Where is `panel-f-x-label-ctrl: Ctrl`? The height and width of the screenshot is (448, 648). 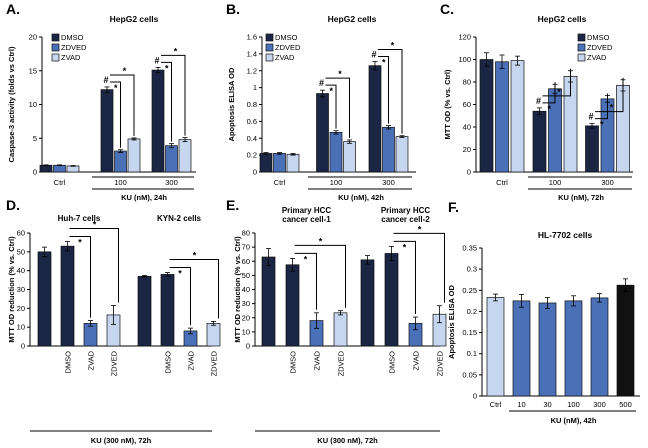 panel-f-x-label-ctrl: Ctrl is located at coordinates (496, 404).